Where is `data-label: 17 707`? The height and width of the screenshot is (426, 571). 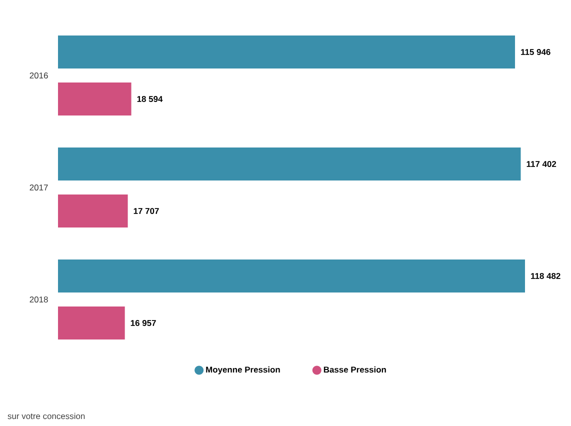 data-label: 17 707 is located at coordinates (146, 211).